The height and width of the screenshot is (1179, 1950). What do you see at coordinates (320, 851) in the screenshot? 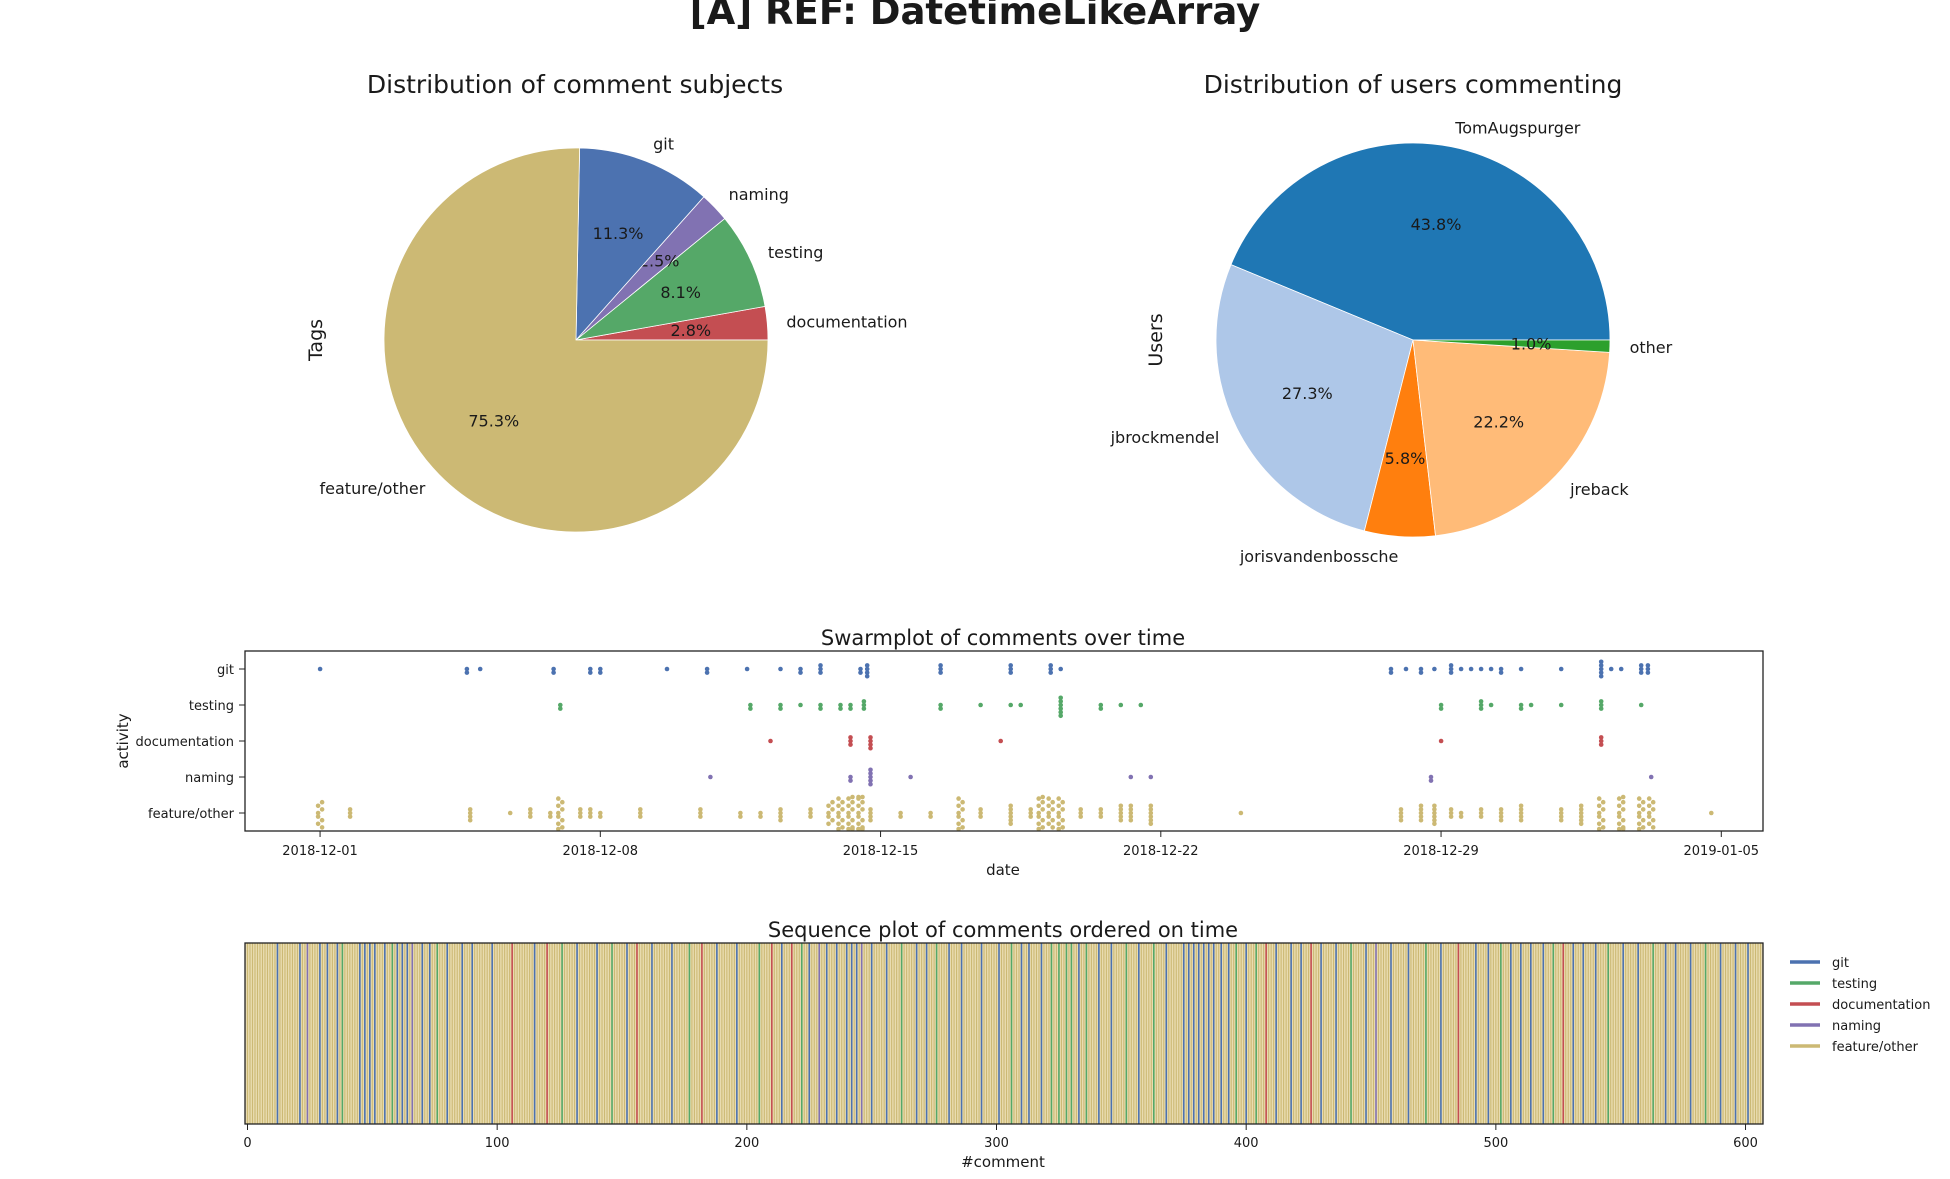
I see `x-tick-label: 2018-12-01` at bounding box center [320, 851].